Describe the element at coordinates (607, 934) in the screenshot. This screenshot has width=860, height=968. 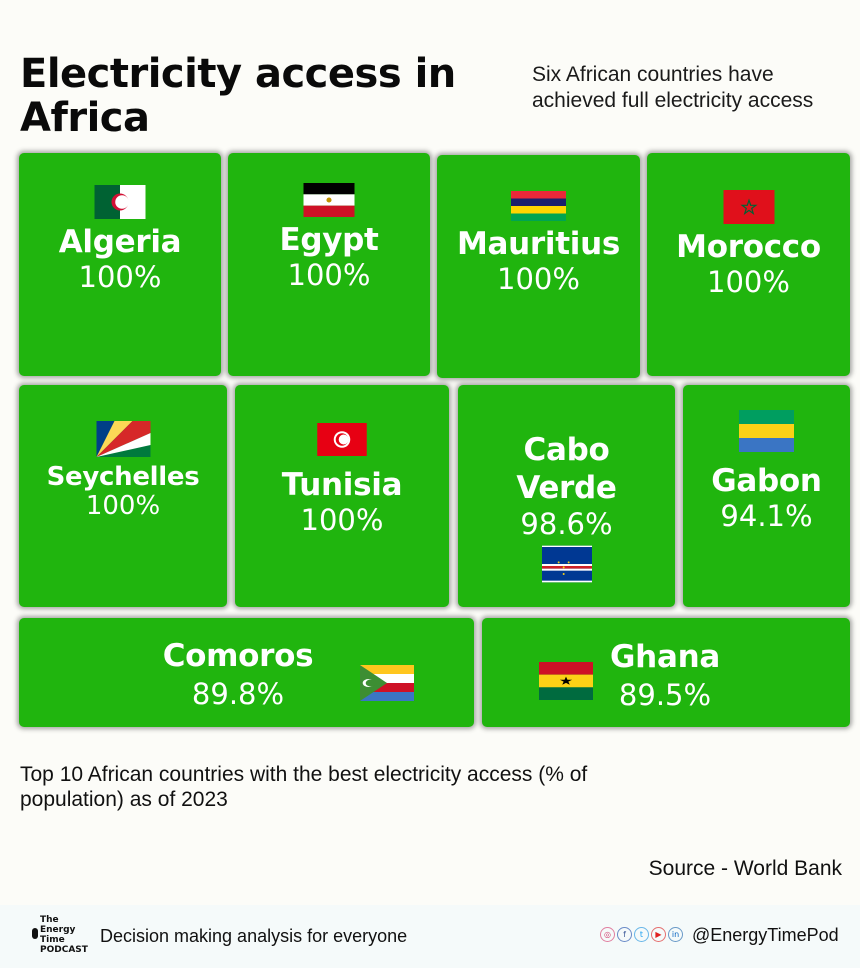
I see `instagram-icon: ◎` at that location.